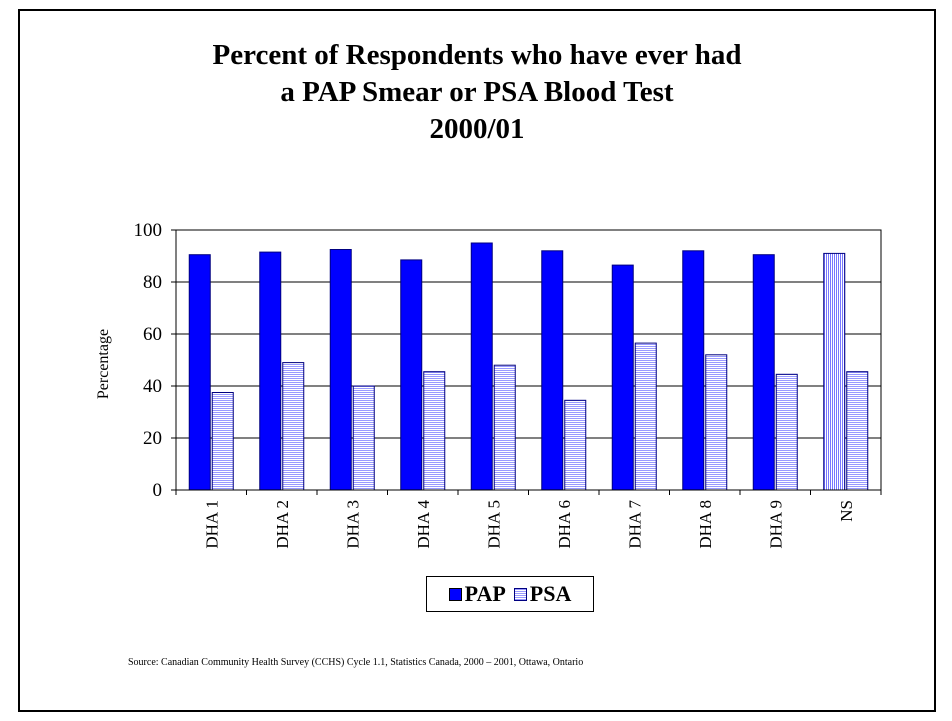 The width and height of the screenshot is (952, 721). I want to click on x-tick-label-dha-4: DHA 4, so click(423, 524).